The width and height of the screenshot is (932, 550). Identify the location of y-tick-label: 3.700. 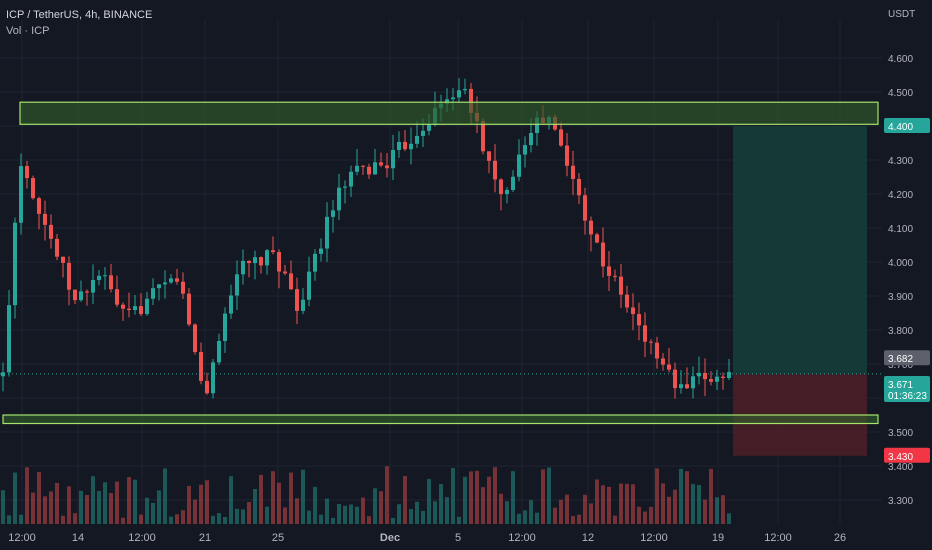
(900, 365).